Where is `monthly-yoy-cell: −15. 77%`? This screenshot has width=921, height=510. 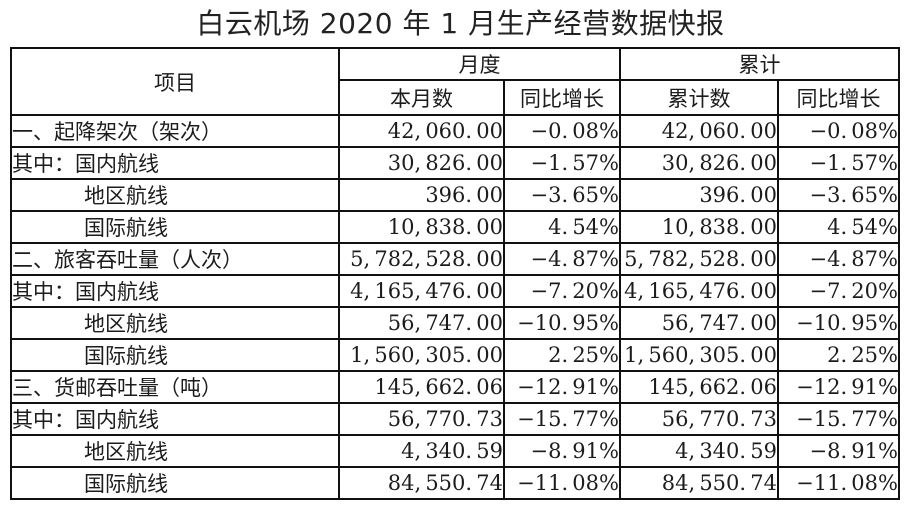
monthly-yoy-cell: −15. 77% is located at coordinates (562, 419).